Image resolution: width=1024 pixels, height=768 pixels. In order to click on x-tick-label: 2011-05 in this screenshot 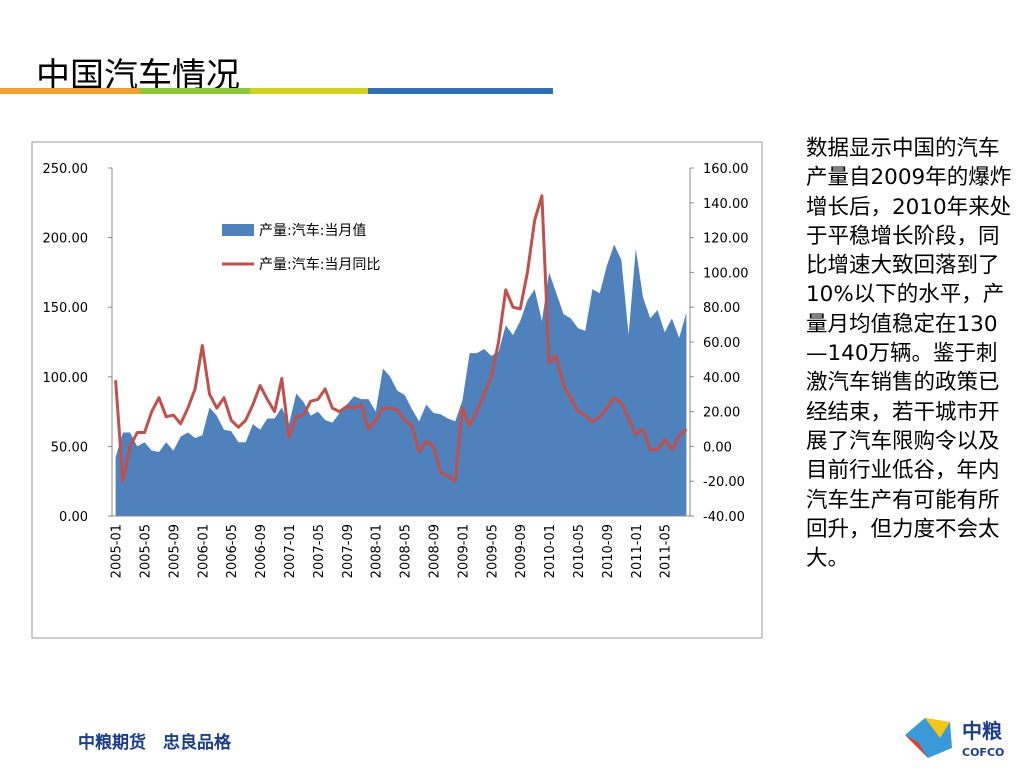, I will do `click(666, 551)`.